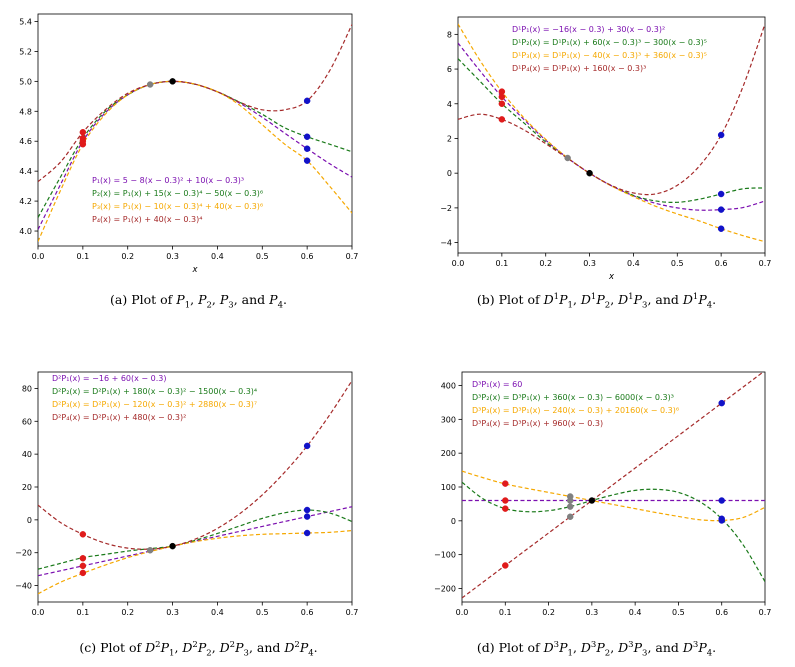  I want to click on y-tick-label: −100, so click(445, 555).